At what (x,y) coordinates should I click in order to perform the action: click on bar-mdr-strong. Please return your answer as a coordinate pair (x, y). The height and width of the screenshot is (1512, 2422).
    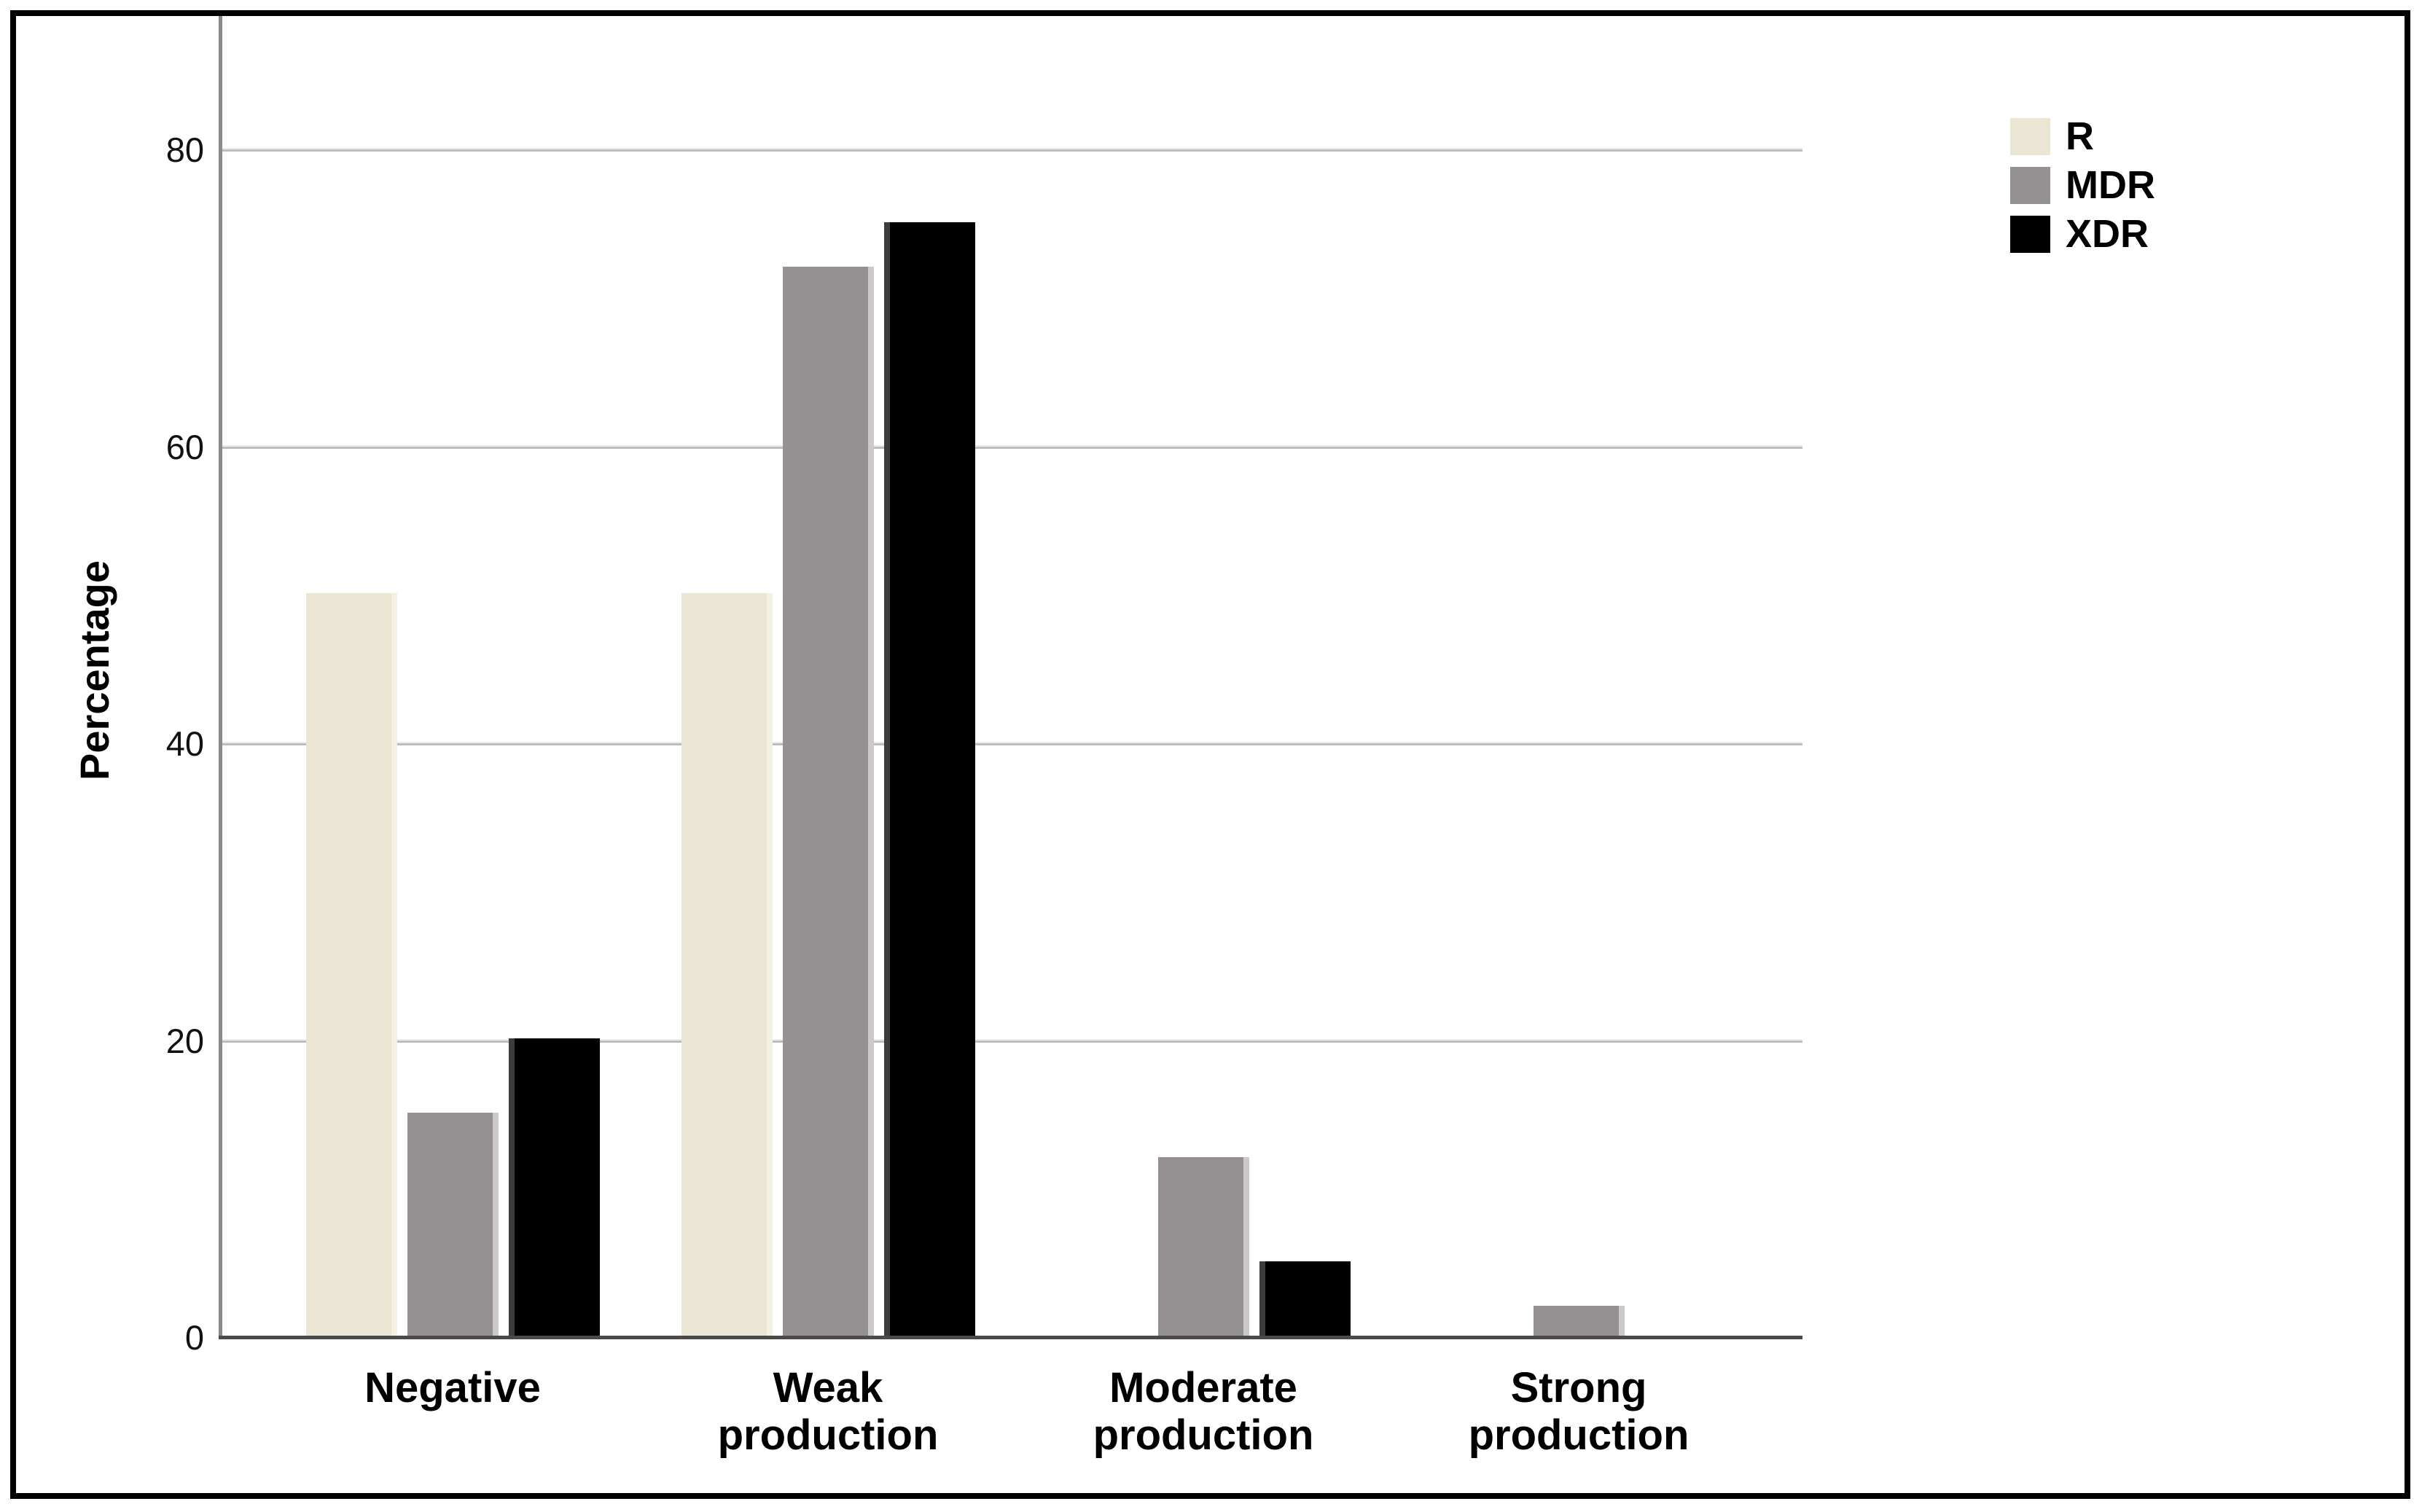
    Looking at the image, I should click on (1579, 1321).